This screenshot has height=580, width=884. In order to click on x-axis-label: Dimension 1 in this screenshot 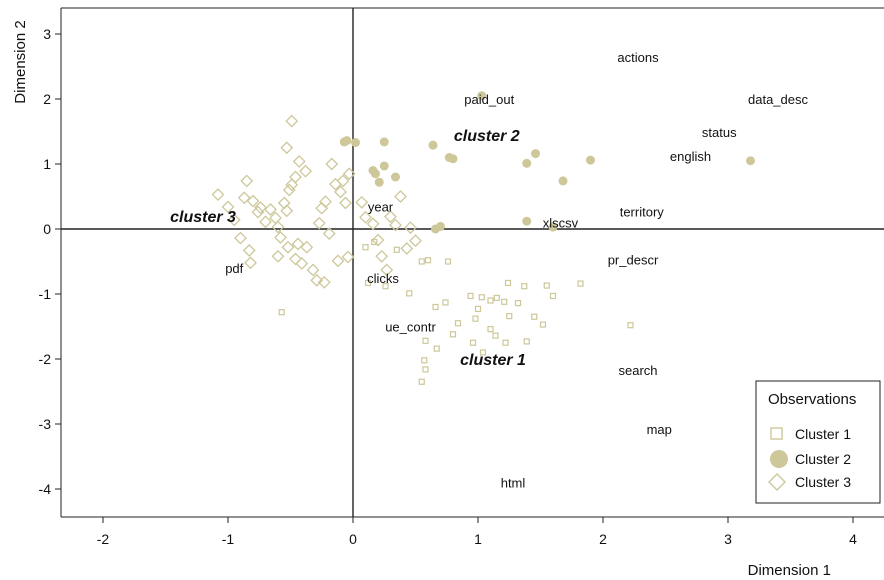, I will do `click(789, 570)`.